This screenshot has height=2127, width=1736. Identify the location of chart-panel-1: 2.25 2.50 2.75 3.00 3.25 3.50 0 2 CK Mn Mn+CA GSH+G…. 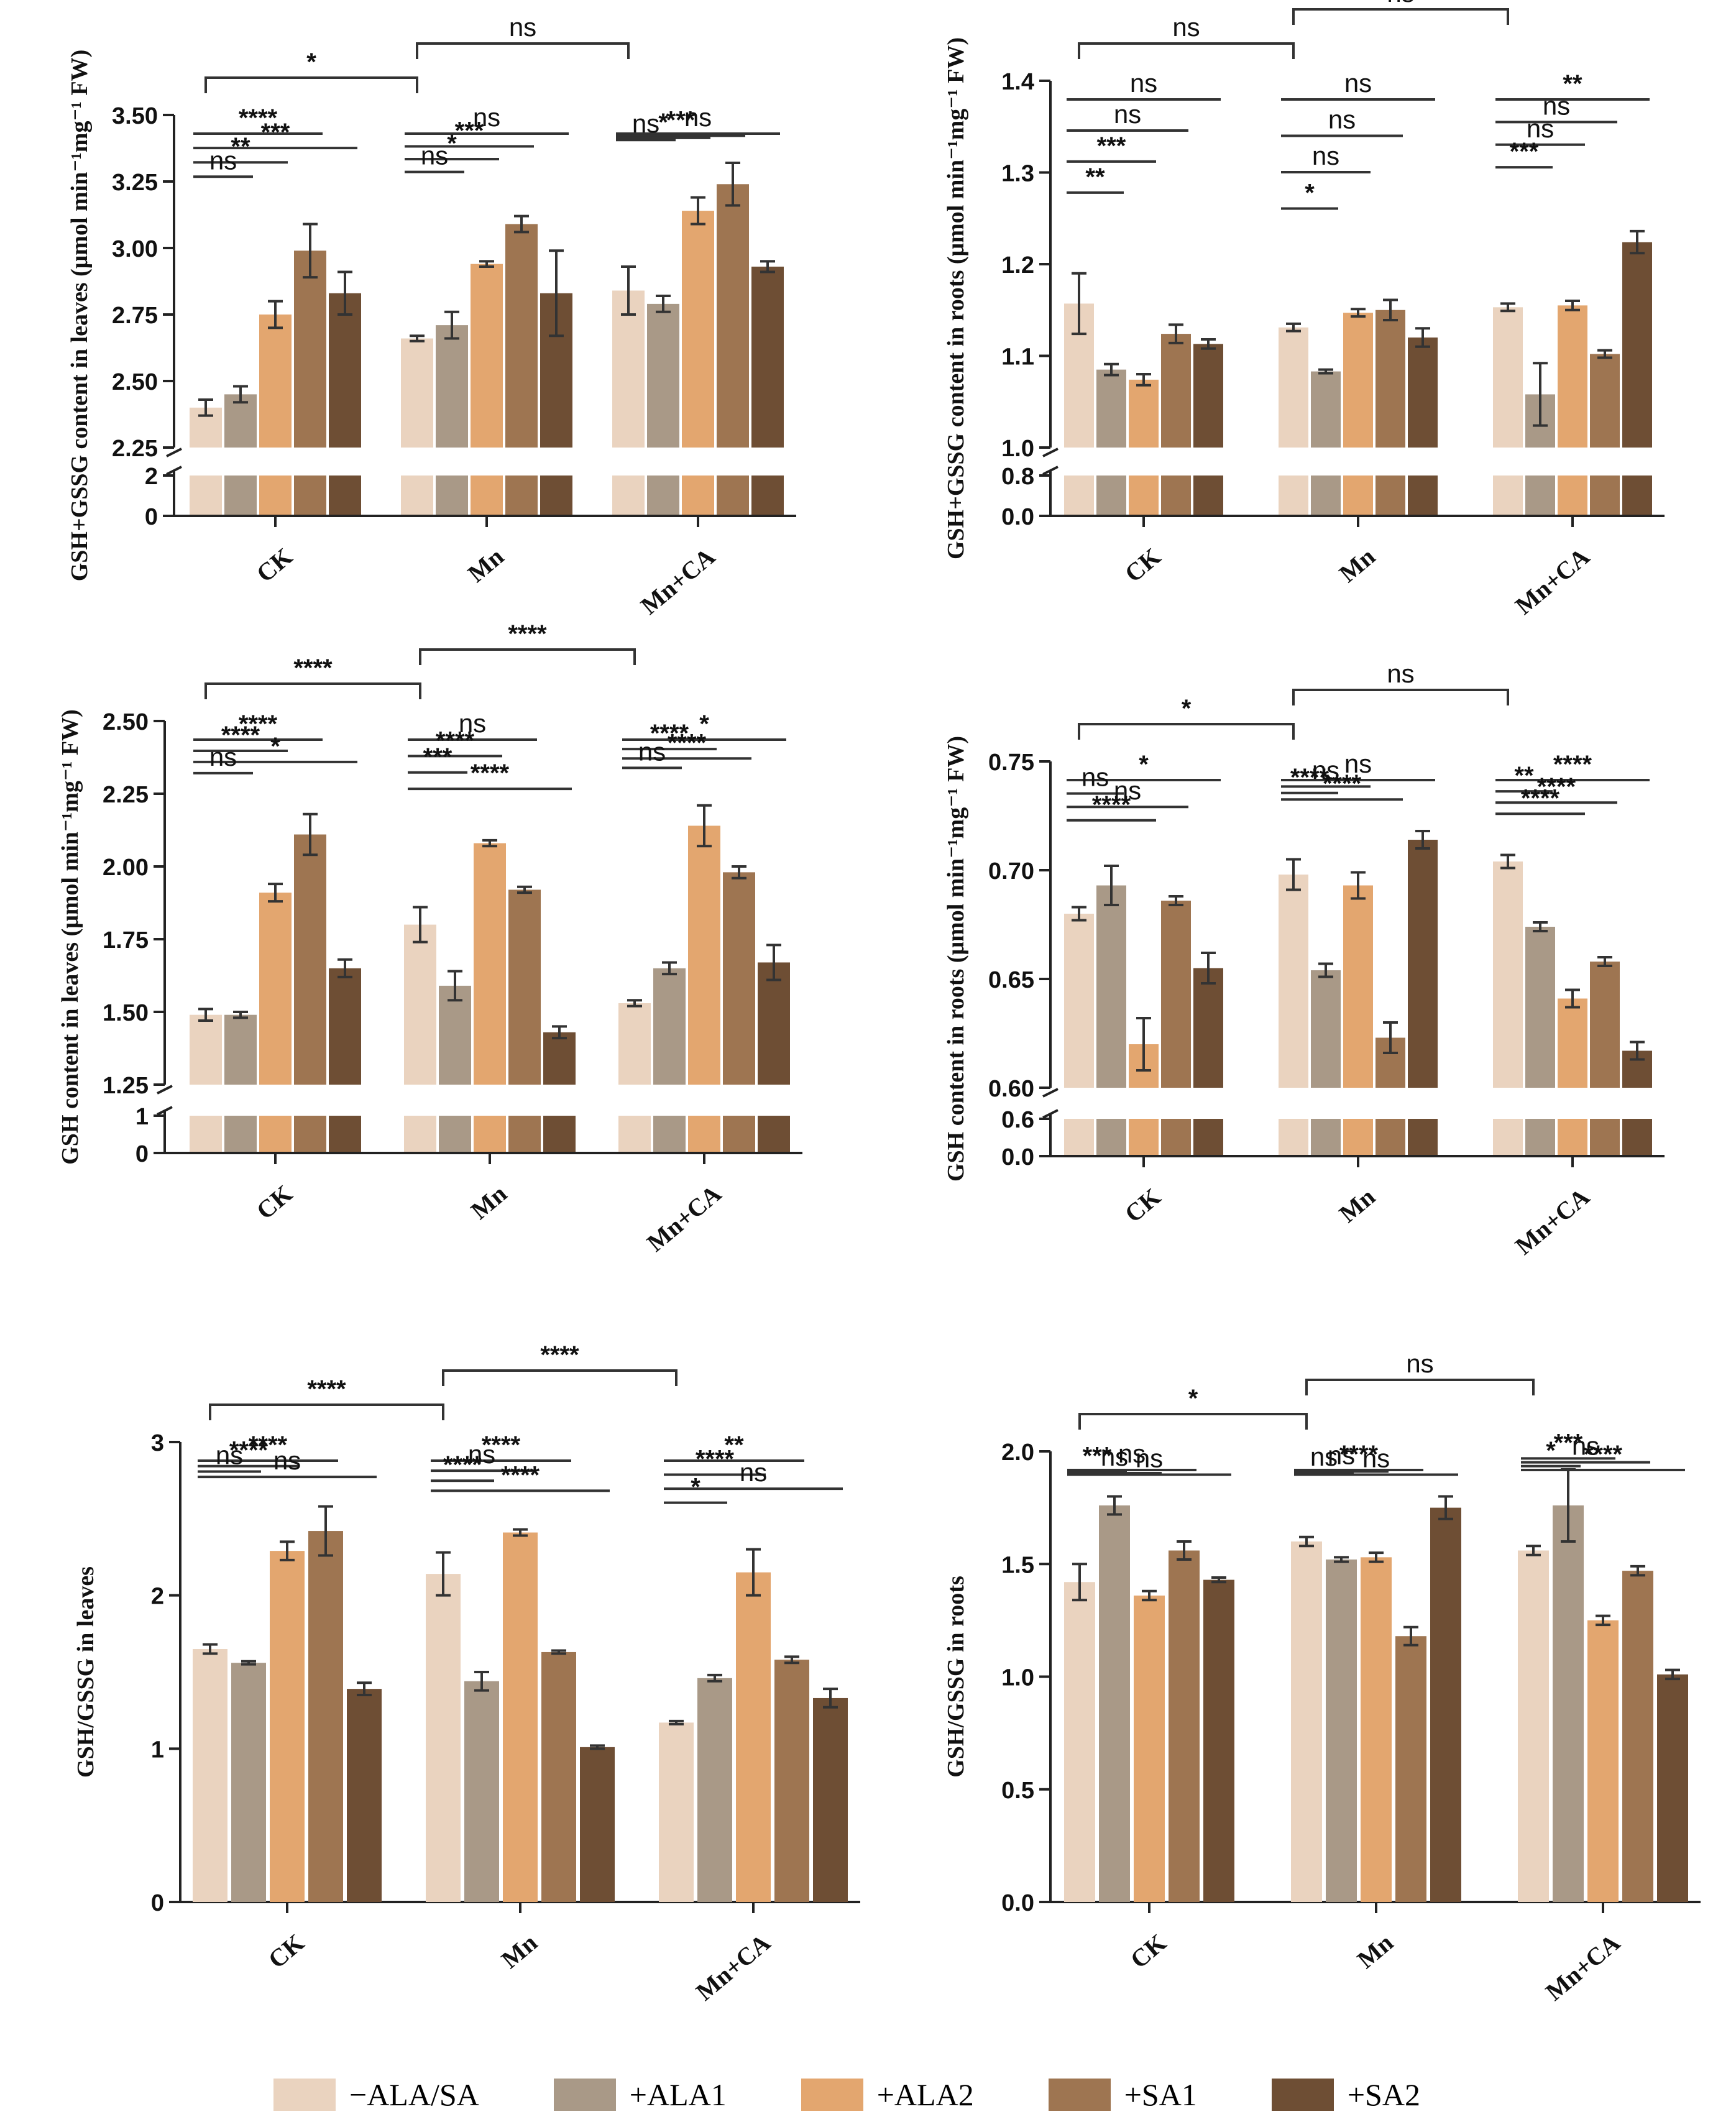
(431, 316).